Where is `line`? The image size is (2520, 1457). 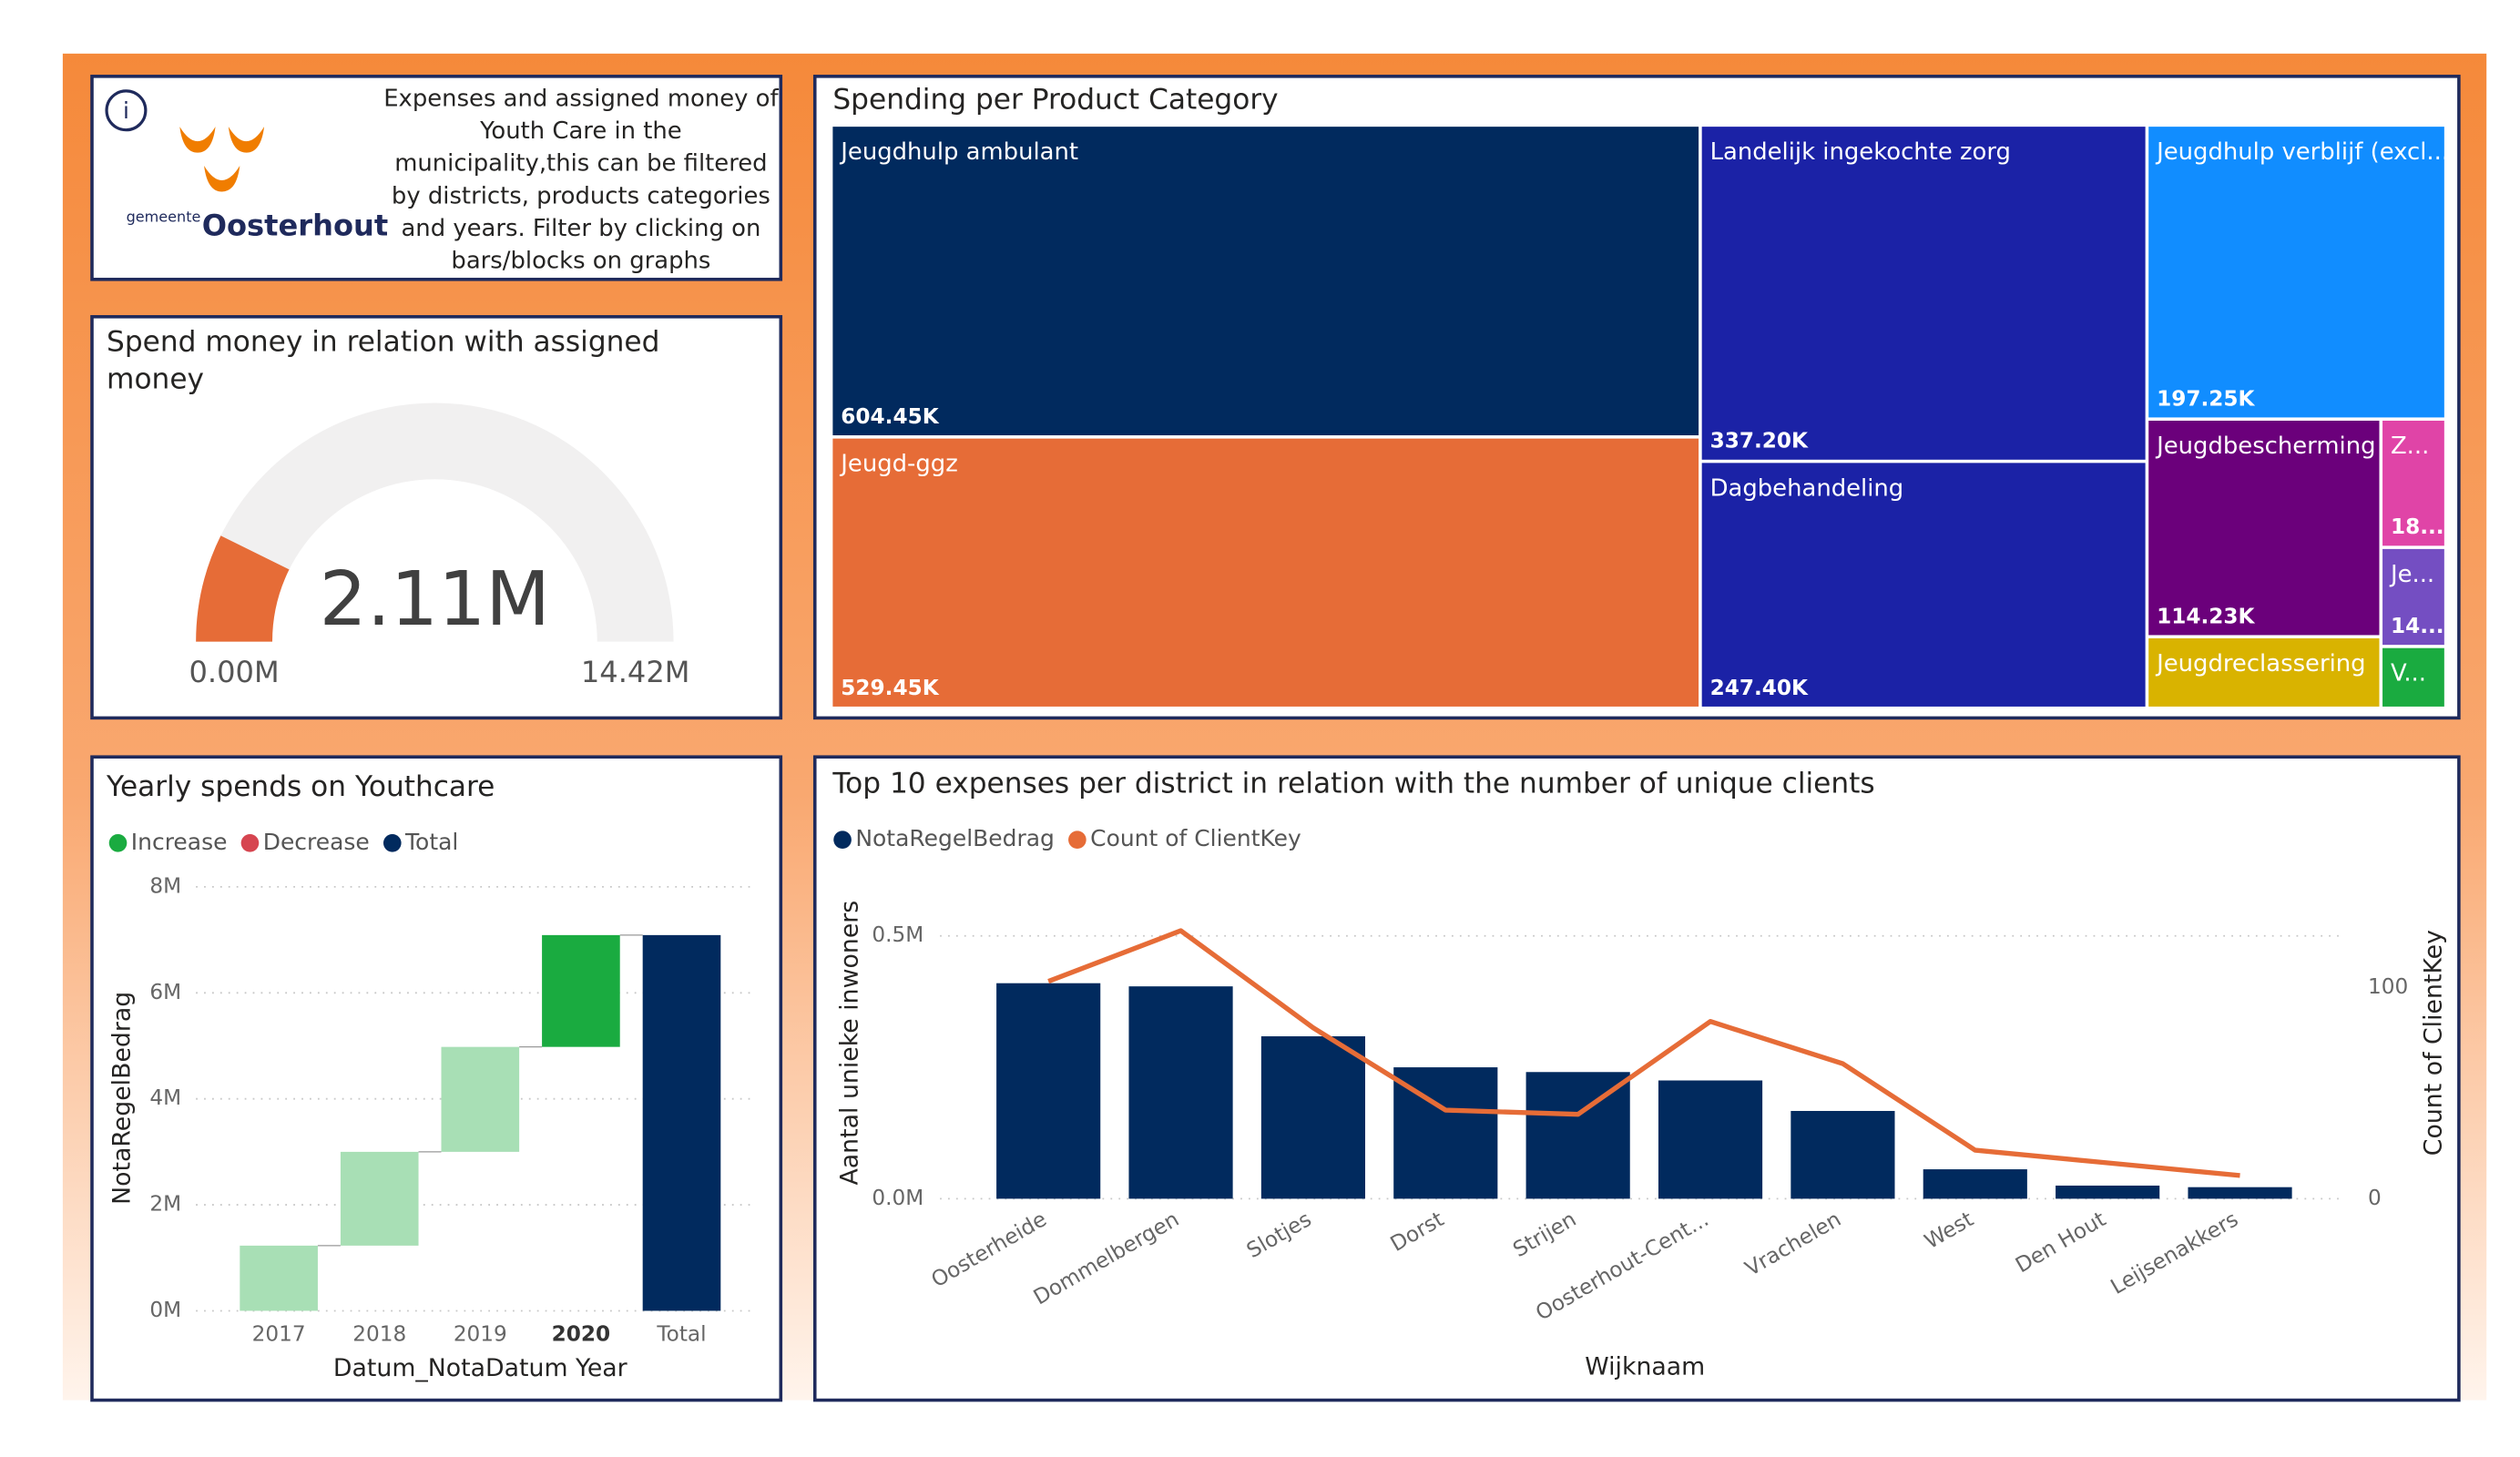 line is located at coordinates (1643, 1053).